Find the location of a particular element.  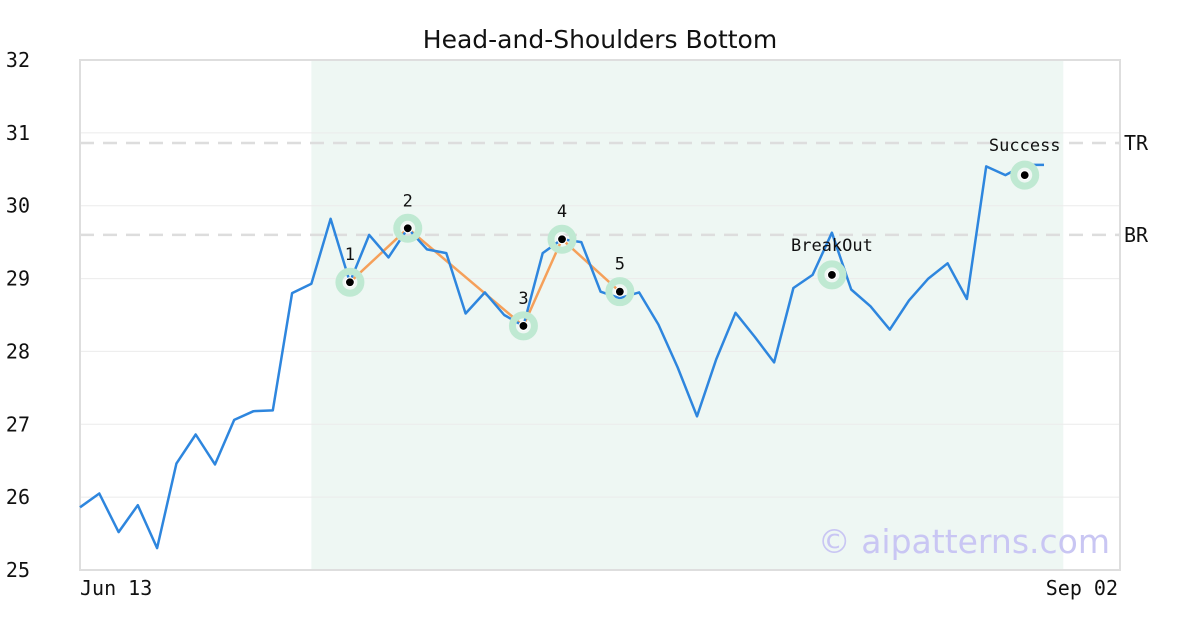

level-label: BR is located at coordinates (1136, 235).